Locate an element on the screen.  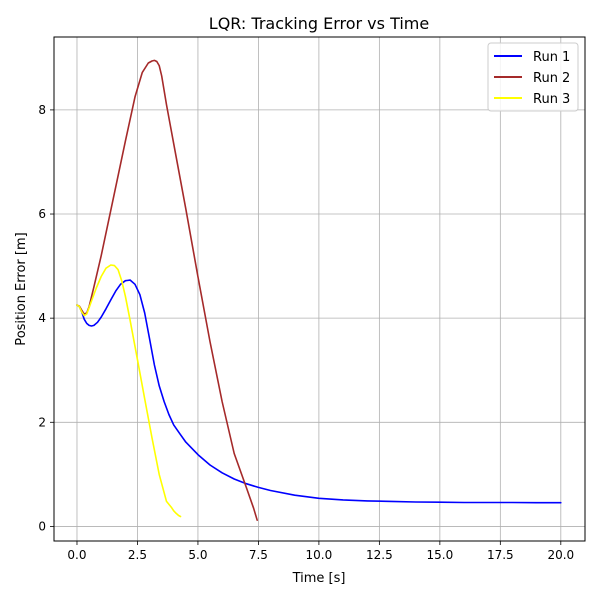
x-tick-label: 7.5 is located at coordinates (258, 555).